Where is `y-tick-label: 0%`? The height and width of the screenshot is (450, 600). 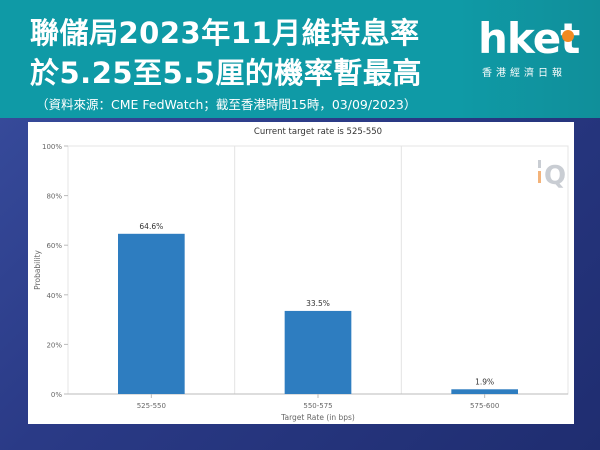
y-tick-label: 0% is located at coordinates (56, 395).